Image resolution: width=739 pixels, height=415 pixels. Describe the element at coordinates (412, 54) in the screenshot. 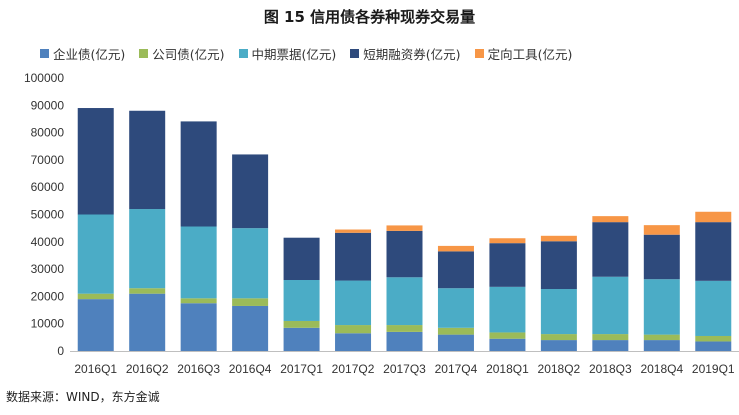

I see `legend-label: 短期融资券(亿元)` at that location.